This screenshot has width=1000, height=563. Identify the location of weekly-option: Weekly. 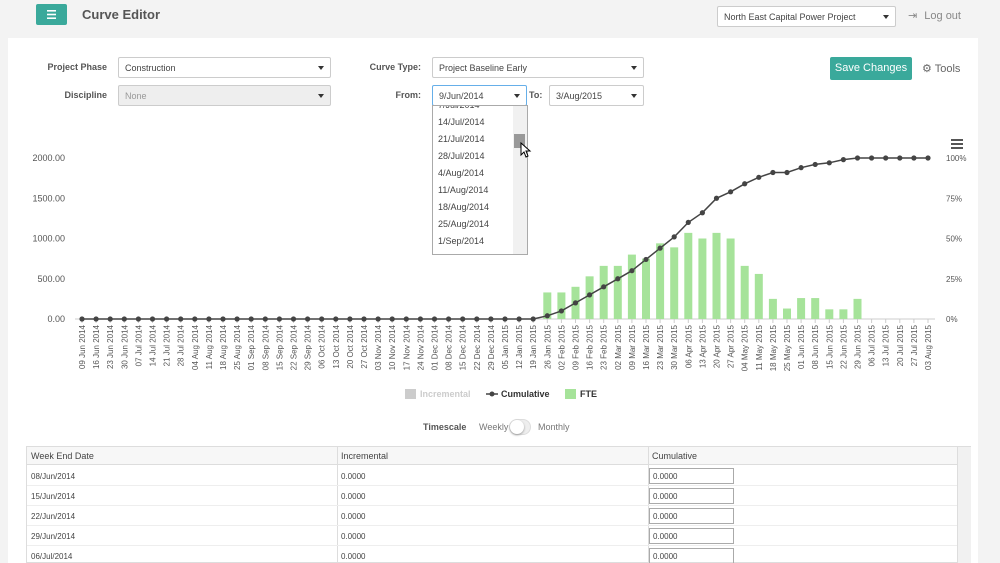
(494, 427).